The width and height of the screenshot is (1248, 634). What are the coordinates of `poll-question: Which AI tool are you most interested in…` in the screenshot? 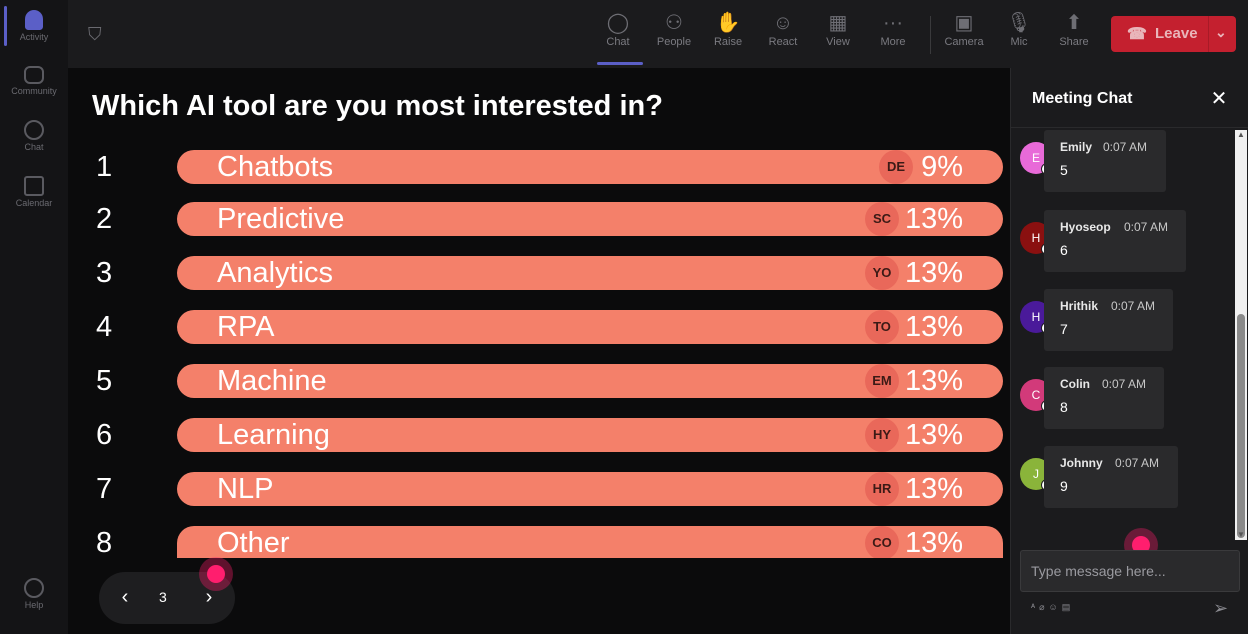 It's located at (377, 106).